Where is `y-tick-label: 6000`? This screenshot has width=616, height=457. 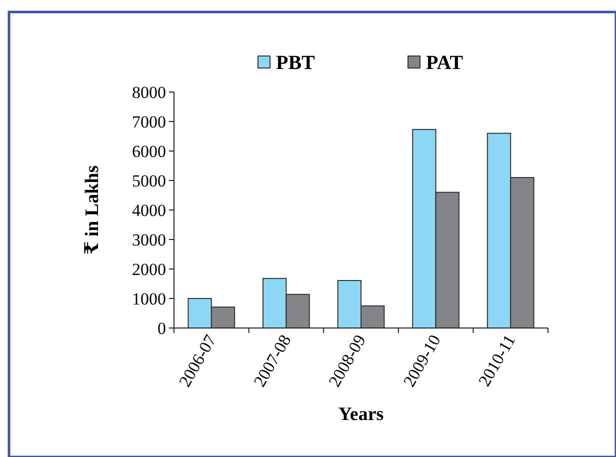 y-tick-label: 6000 is located at coordinates (149, 151).